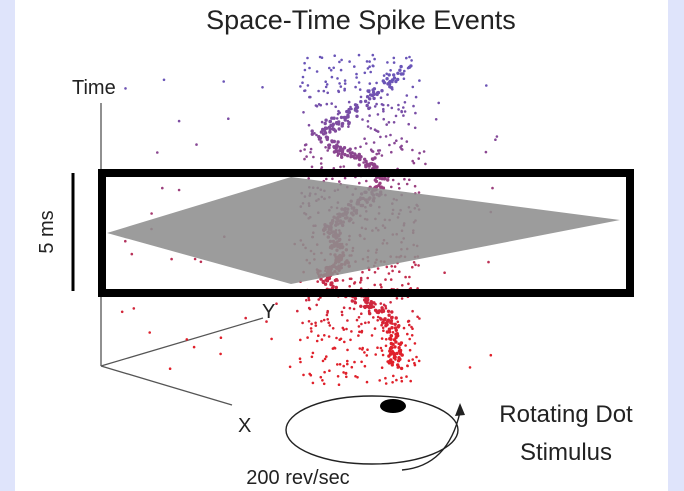 This screenshot has height=491, width=684. Describe the element at coordinates (393, 406) in the screenshot. I see `rotating-dot-icon` at that location.